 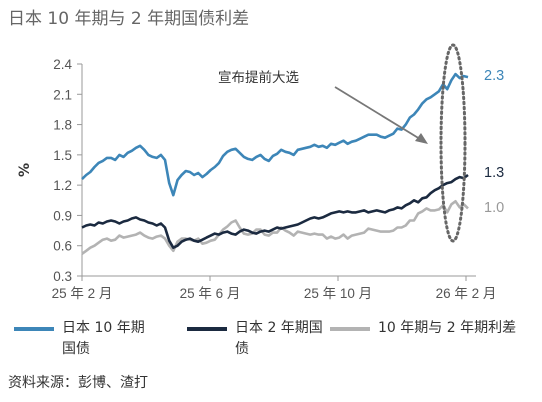 What do you see at coordinates (377, 113) in the screenshot?
I see `annotation-arrow-line` at bounding box center [377, 113].